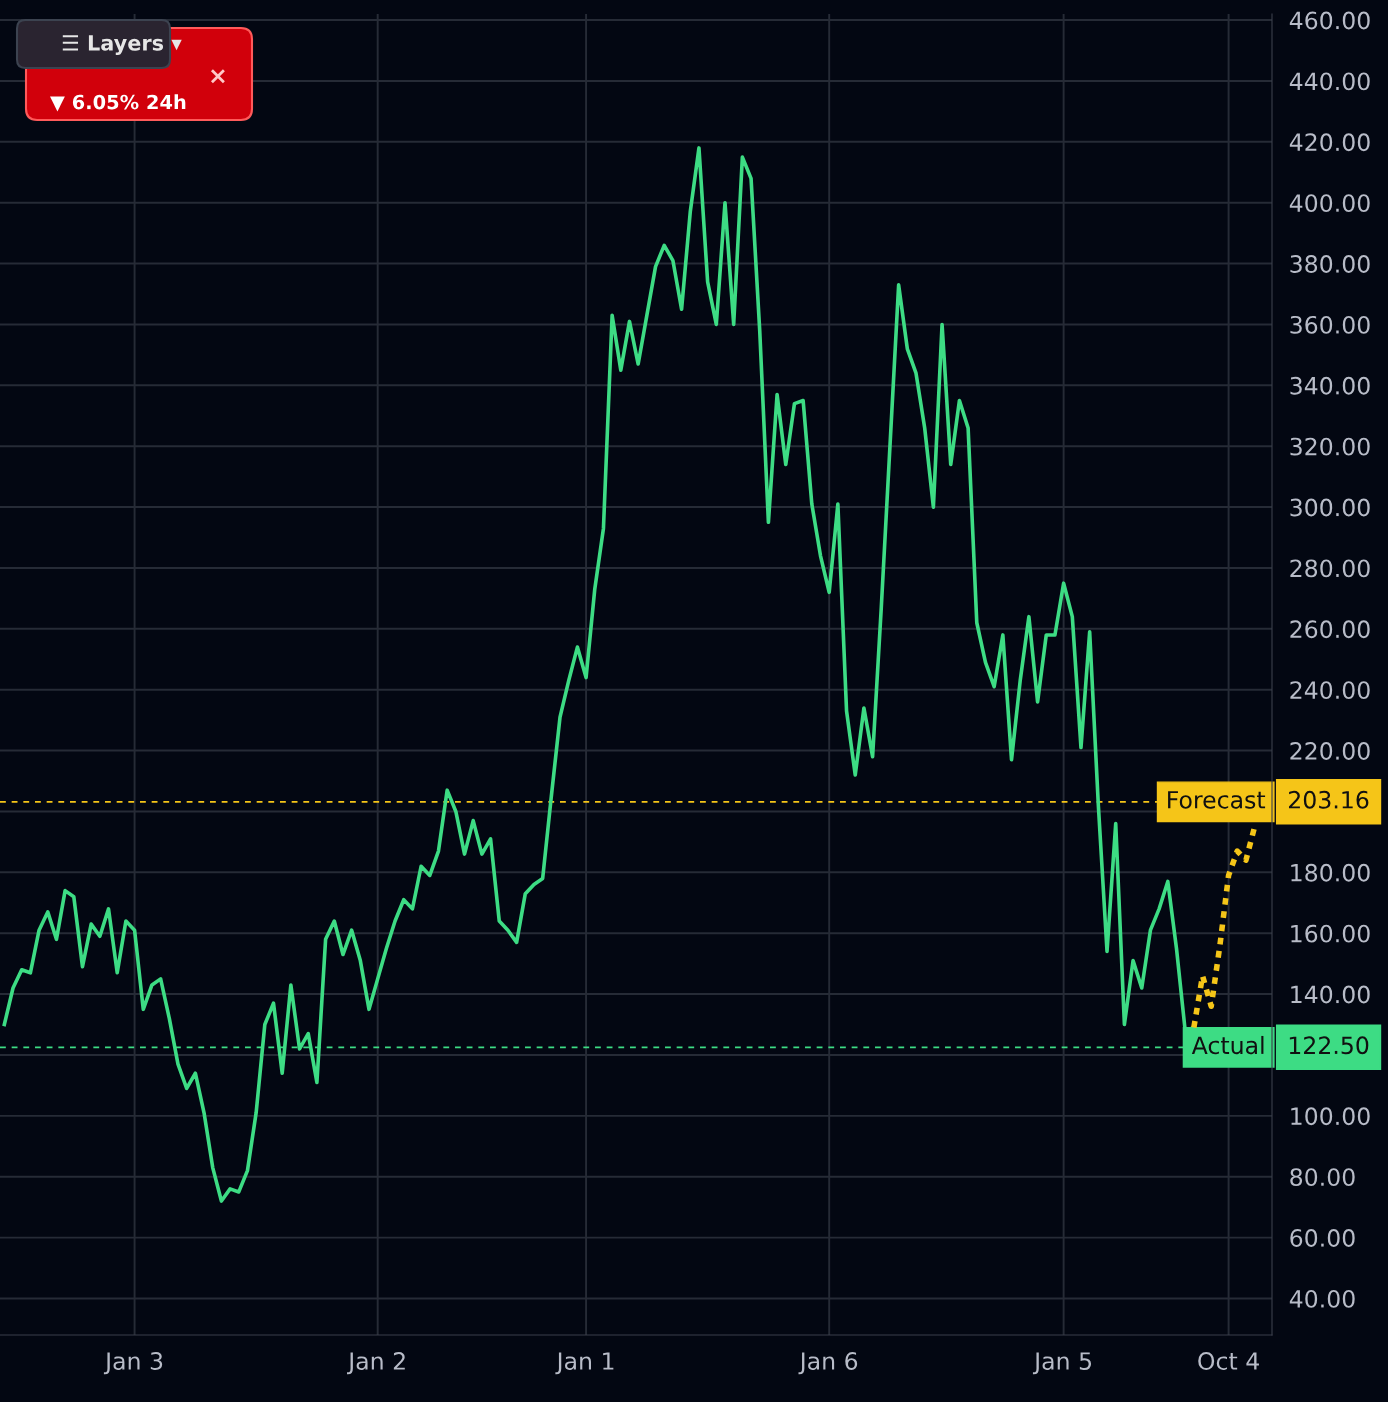  I want to click on y-tick-label: 440.00, so click(1329, 81).